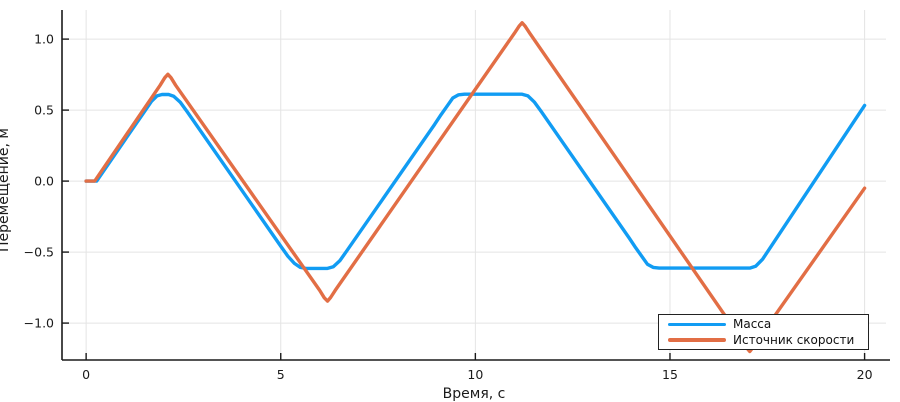 The height and width of the screenshot is (402, 900). I want to click on legend-label-velocity-source: Источник скорости, so click(794, 339).